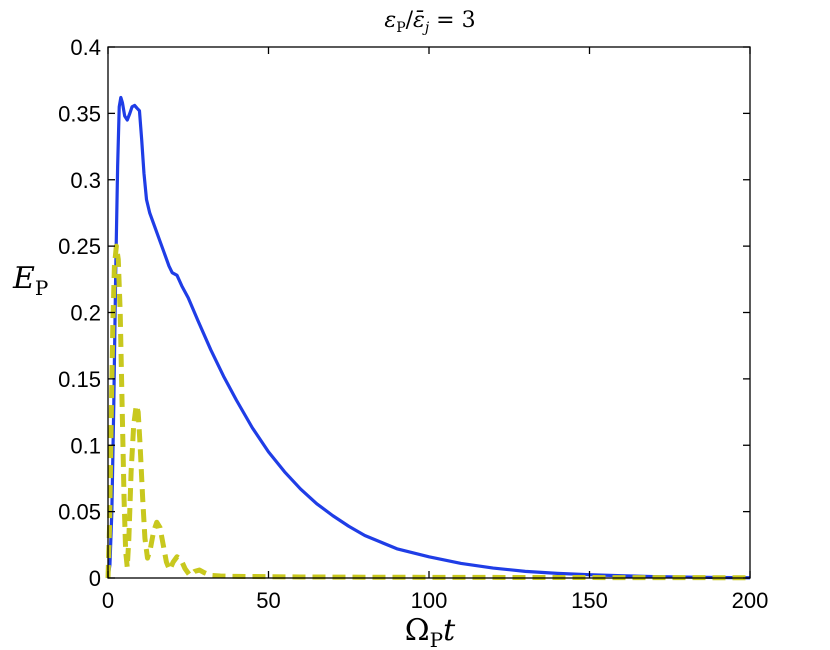  Describe the element at coordinates (79, 512) in the screenshot. I see `y-tick-label: 0.05` at that location.